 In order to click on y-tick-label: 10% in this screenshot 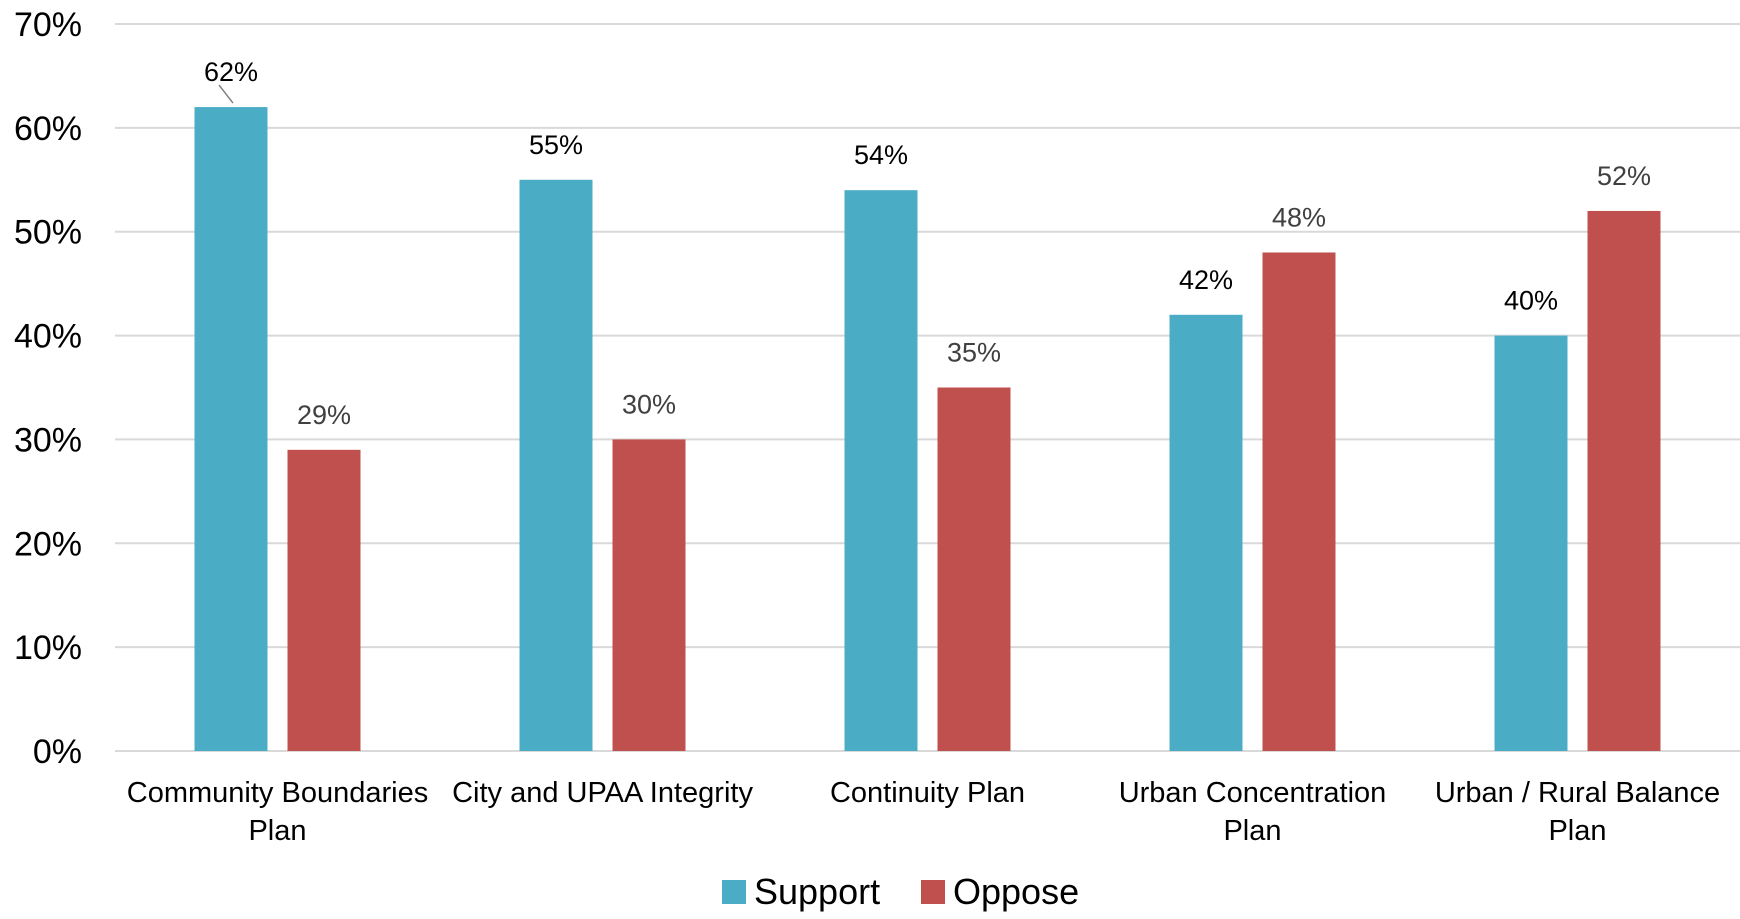, I will do `click(48, 648)`.